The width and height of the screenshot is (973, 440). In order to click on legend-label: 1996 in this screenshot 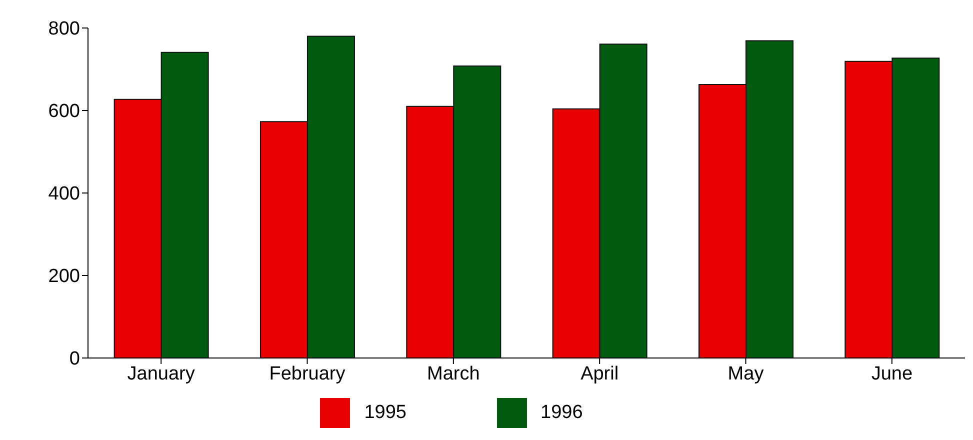, I will do `click(561, 413)`.